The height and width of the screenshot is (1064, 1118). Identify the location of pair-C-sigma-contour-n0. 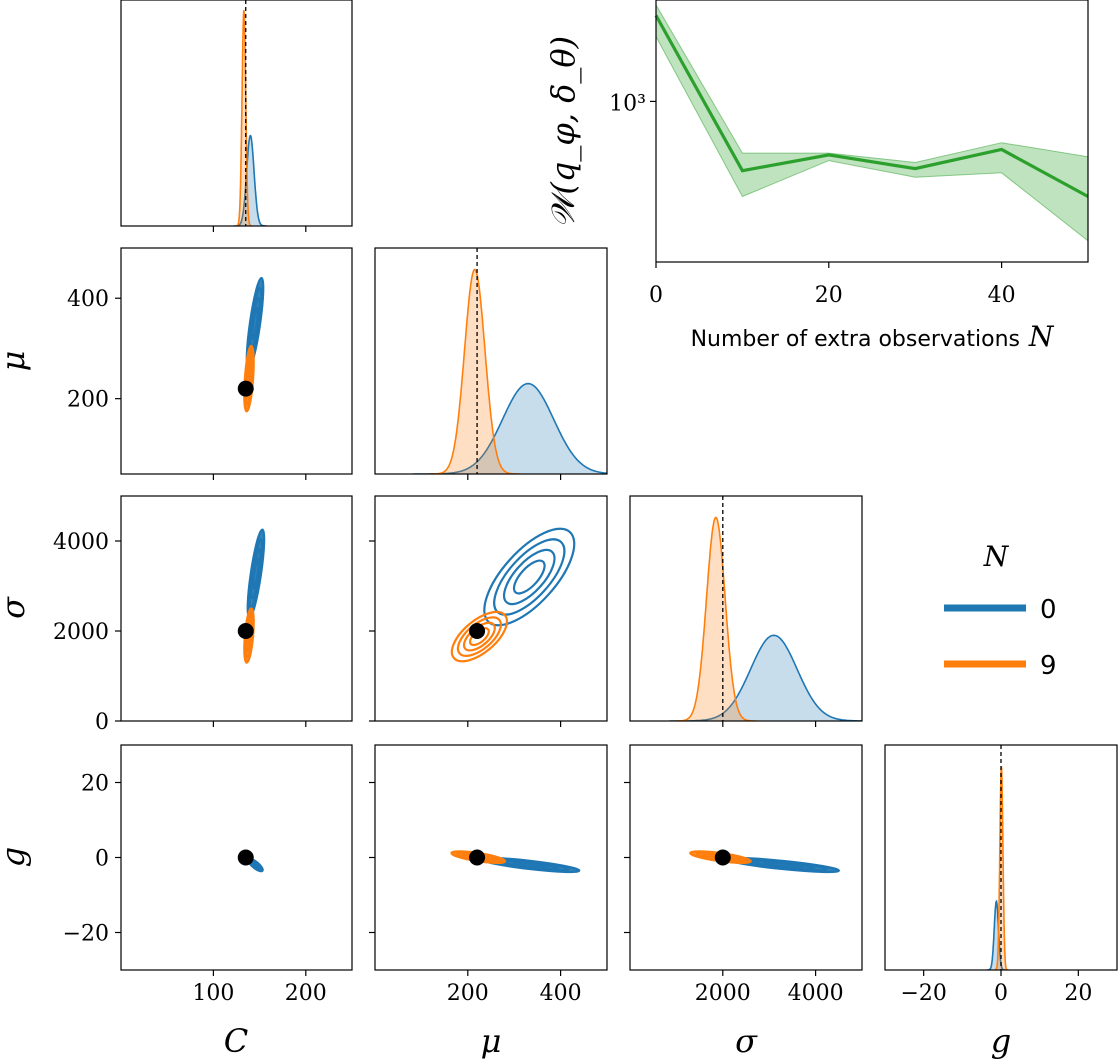
(256, 573).